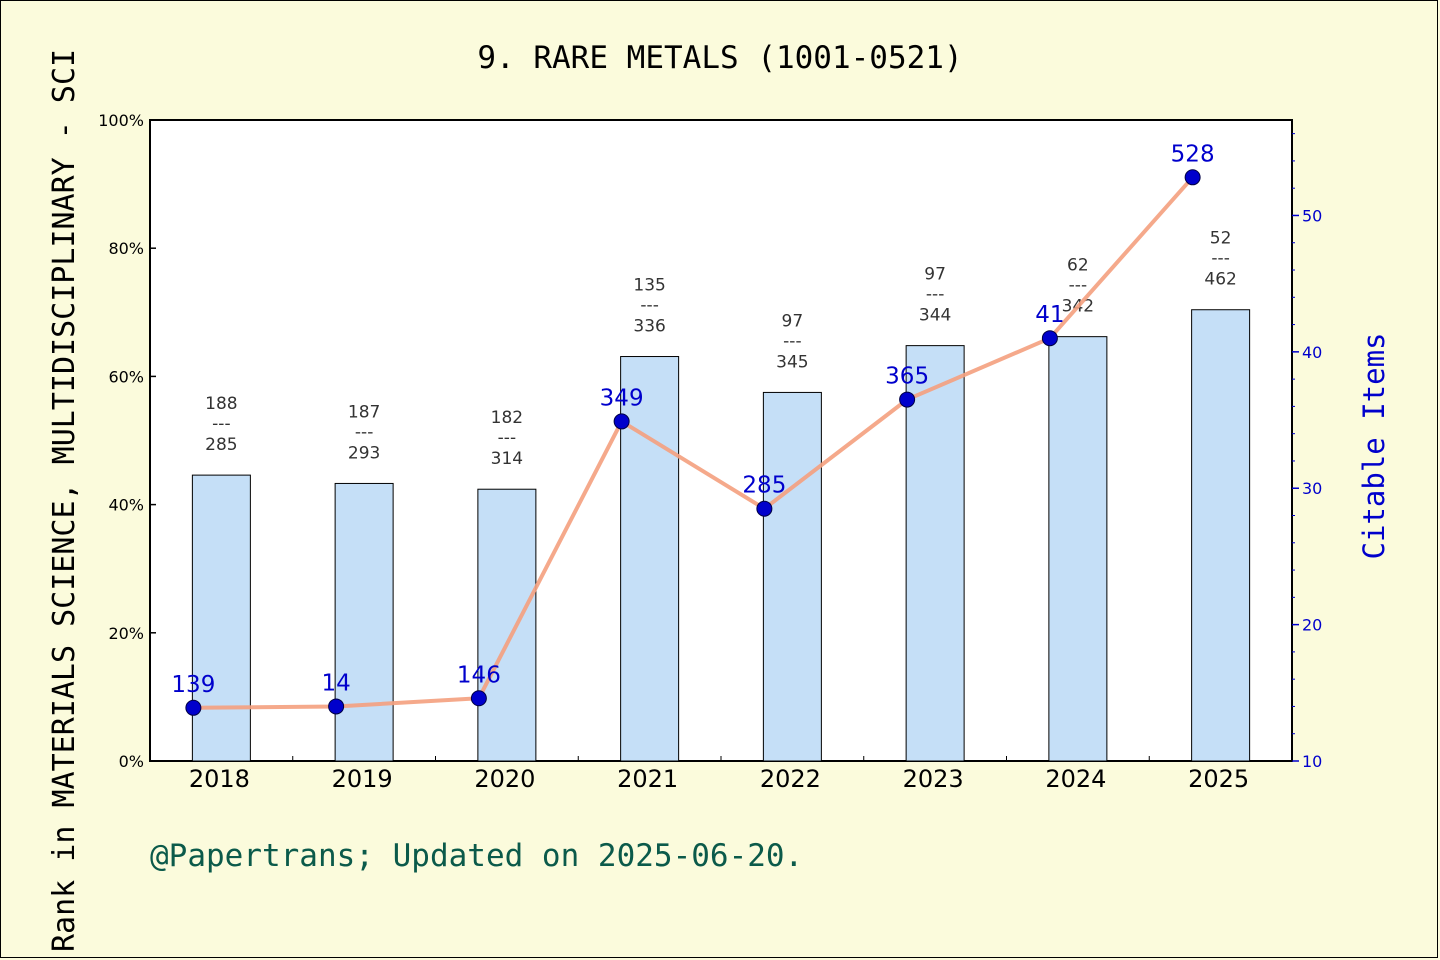  Describe the element at coordinates (364, 453) in the screenshot. I see `bar-total-label: 293` at that location.